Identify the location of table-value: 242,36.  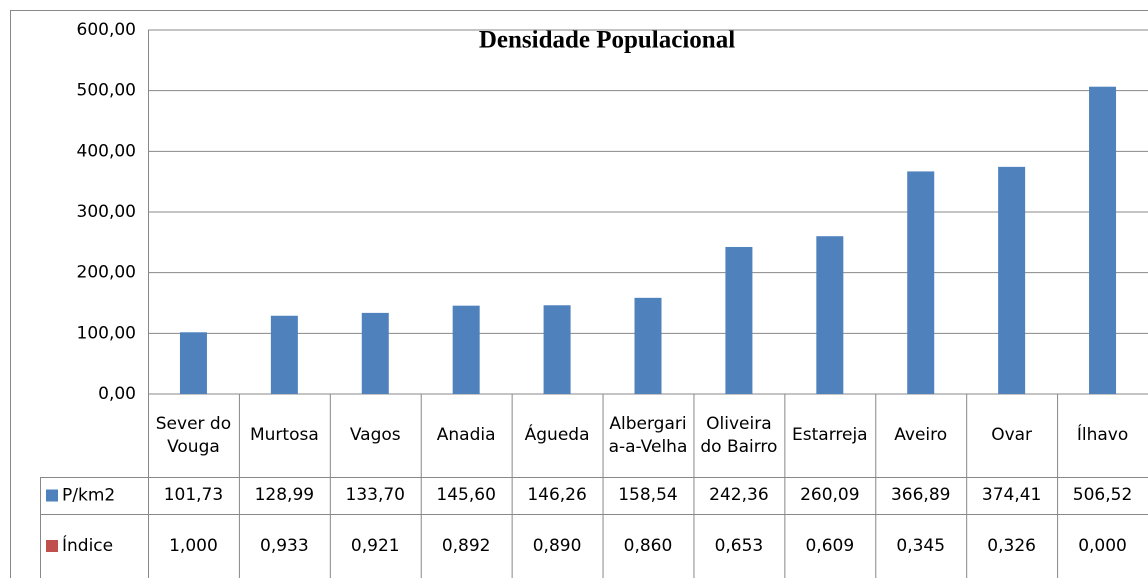
(739, 495).